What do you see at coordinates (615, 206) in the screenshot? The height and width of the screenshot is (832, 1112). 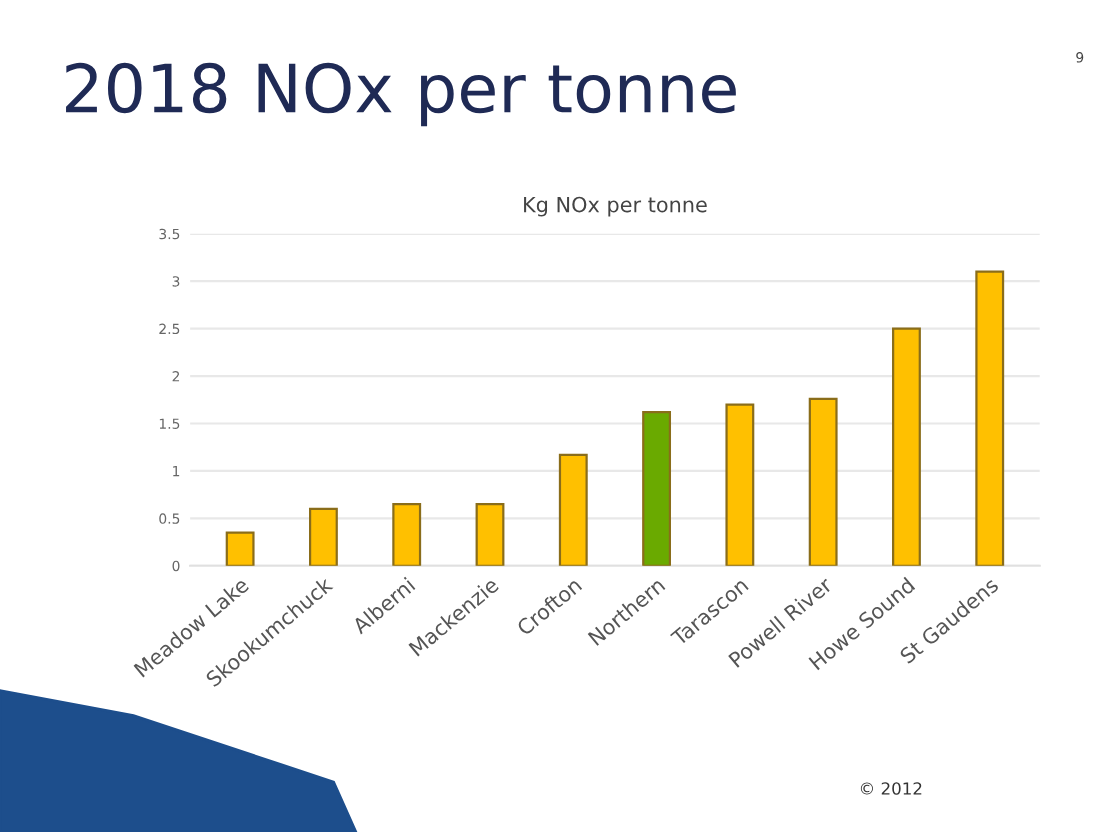 I see `chart-subtitle: Kg NOx per tonne` at bounding box center [615, 206].